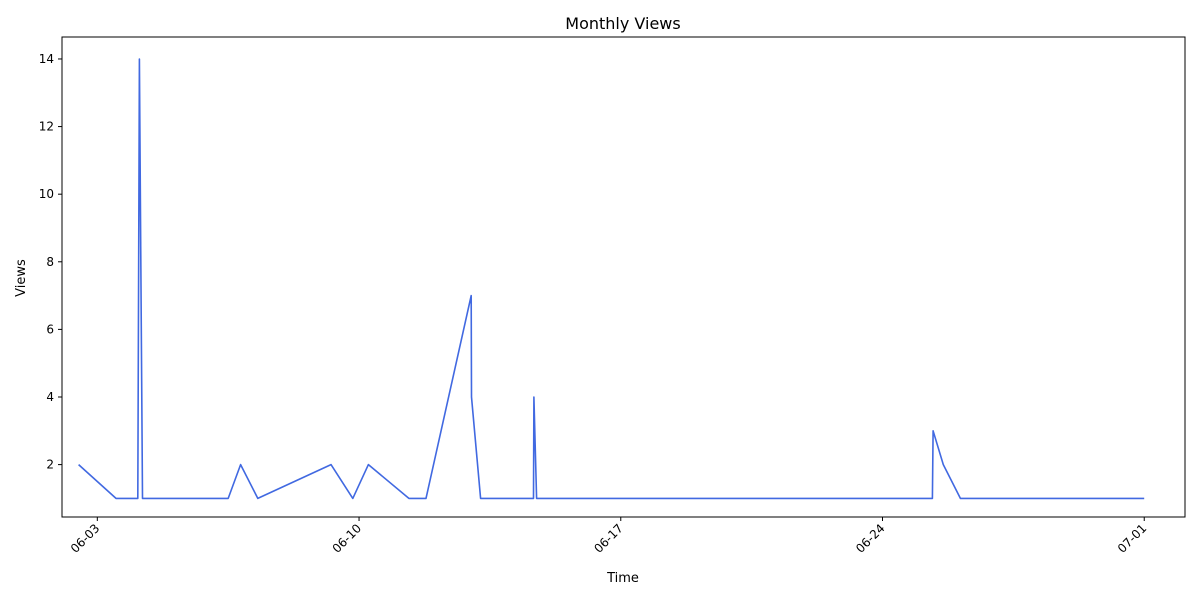 The height and width of the screenshot is (600, 1200). Describe the element at coordinates (46, 59) in the screenshot. I see `y-tick-label: 14` at that location.